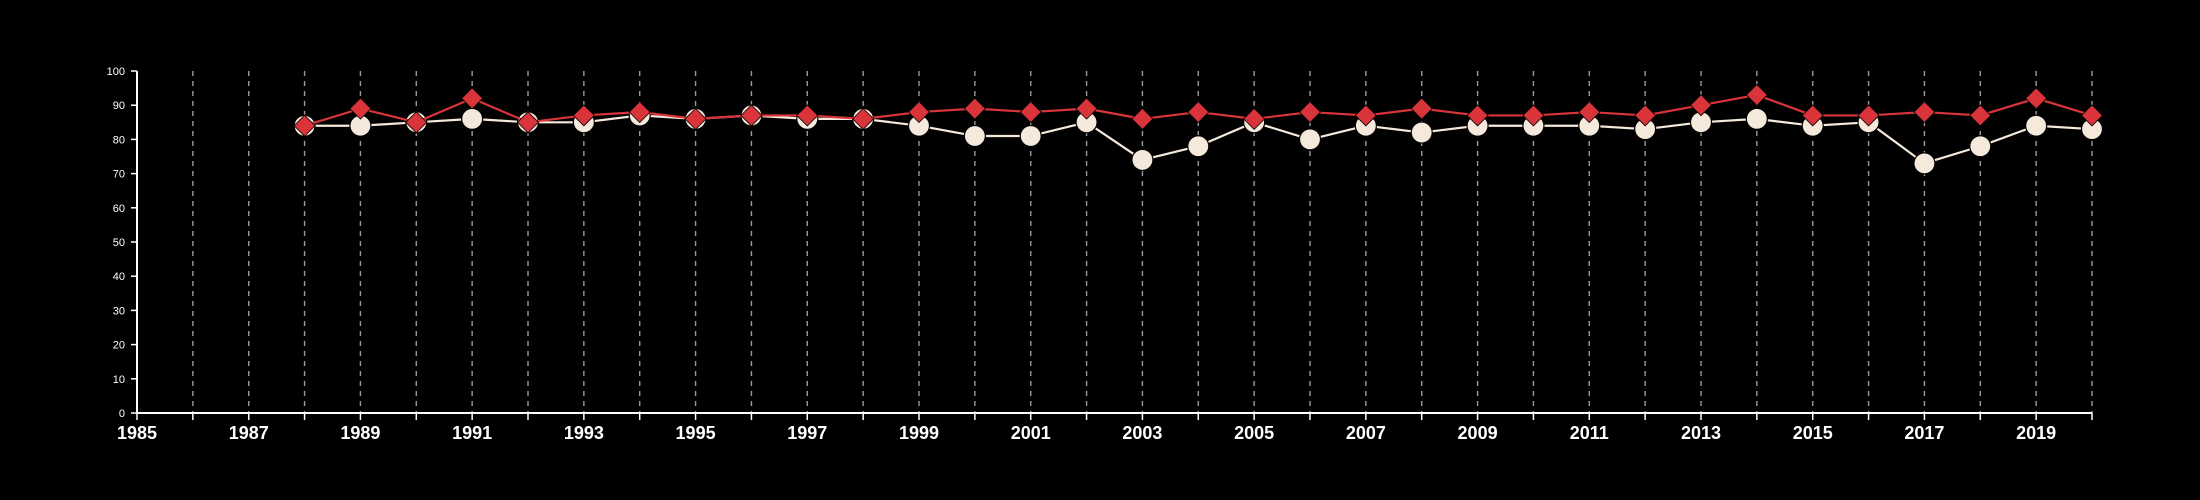 The width and height of the screenshot is (2200, 500). Describe the element at coordinates (696, 433) in the screenshot. I see `x-tick-label: 1995` at that location.